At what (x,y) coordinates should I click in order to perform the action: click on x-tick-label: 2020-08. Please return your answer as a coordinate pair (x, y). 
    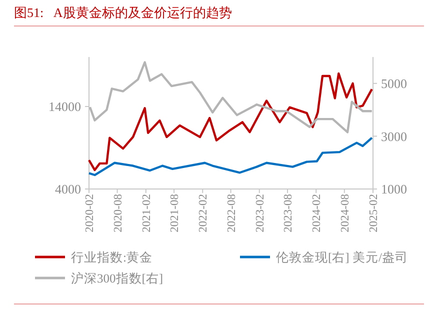
    Looking at the image, I should click on (118, 213).